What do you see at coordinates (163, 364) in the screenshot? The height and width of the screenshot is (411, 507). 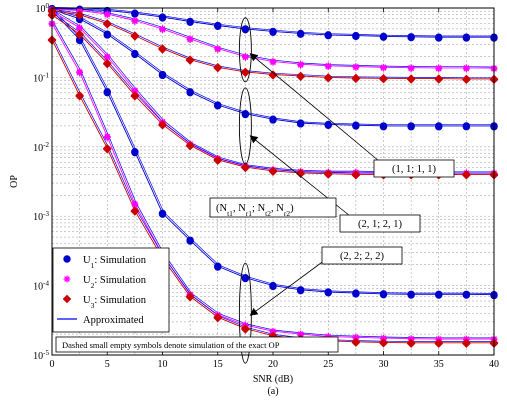 I see `x-tick-label: 10` at bounding box center [163, 364].